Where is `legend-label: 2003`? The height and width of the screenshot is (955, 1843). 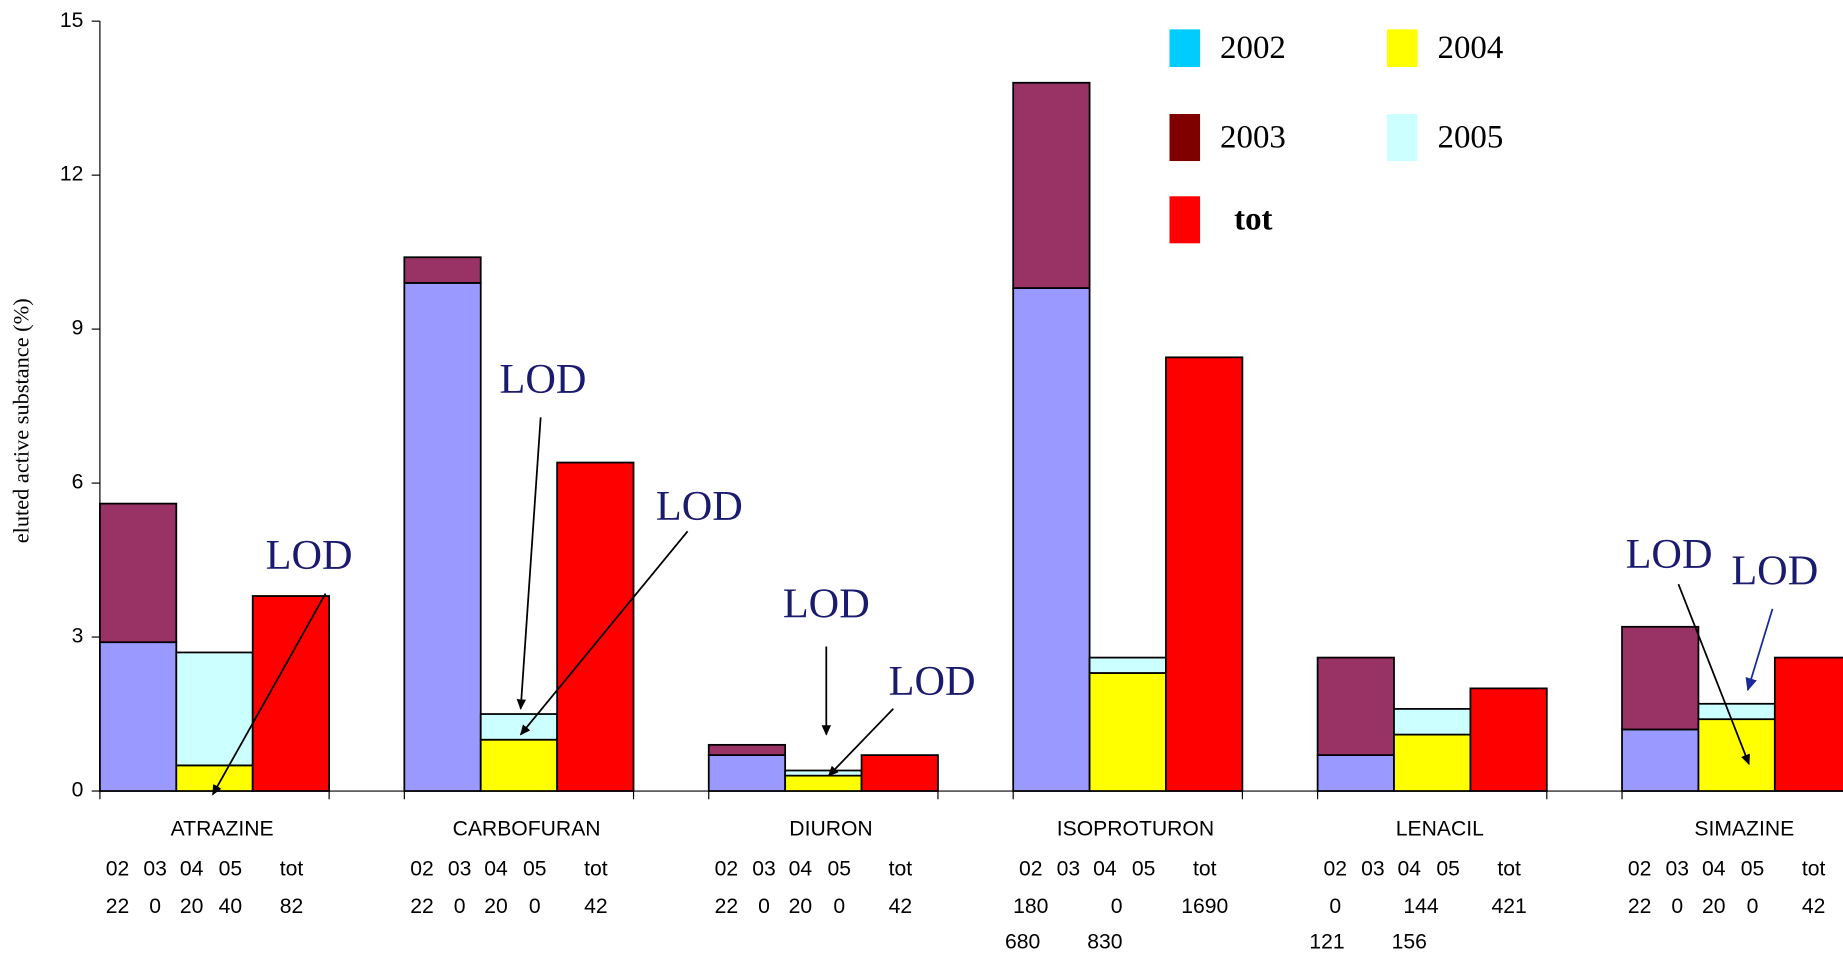 legend-label: 2003 is located at coordinates (1253, 137).